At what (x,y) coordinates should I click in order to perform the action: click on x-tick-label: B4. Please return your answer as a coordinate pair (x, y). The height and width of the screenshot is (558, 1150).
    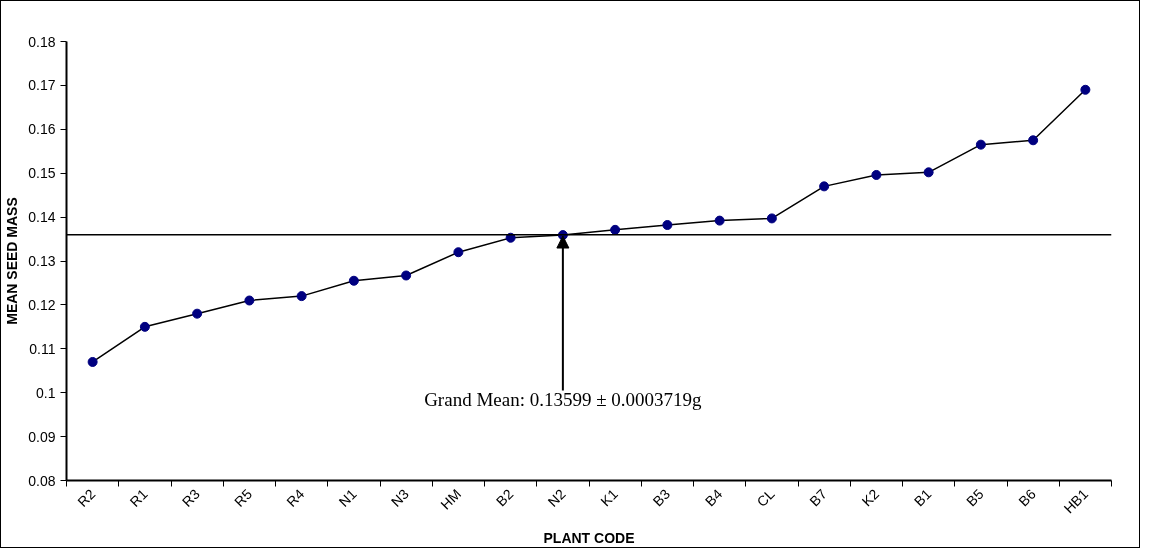
    Looking at the image, I should click on (713, 497).